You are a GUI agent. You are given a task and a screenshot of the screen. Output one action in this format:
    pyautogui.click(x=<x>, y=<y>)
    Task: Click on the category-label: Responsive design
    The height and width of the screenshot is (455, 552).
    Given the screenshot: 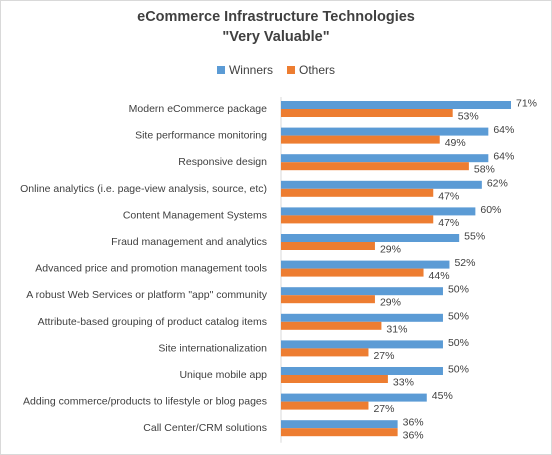 What is the action you would take?
    pyautogui.click(x=222, y=162)
    